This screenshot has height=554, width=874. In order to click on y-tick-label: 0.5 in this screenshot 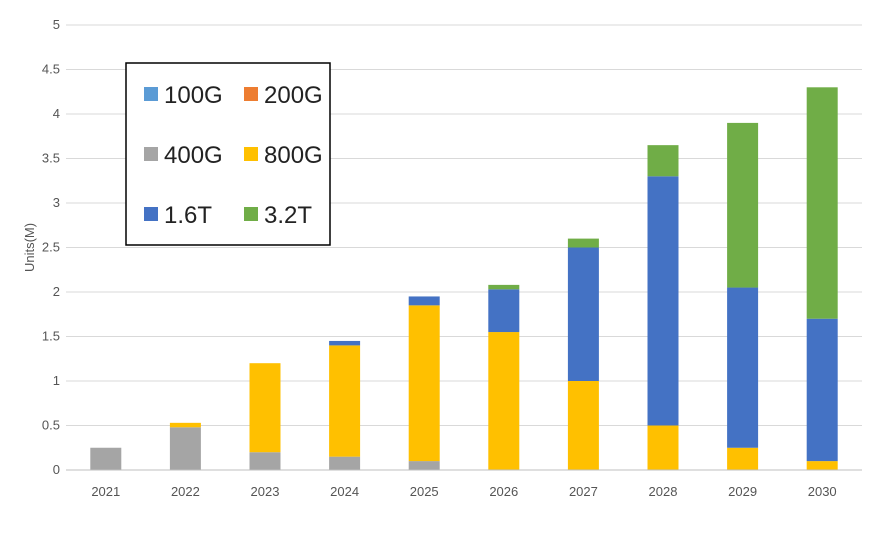, I will do `click(51, 425)`.